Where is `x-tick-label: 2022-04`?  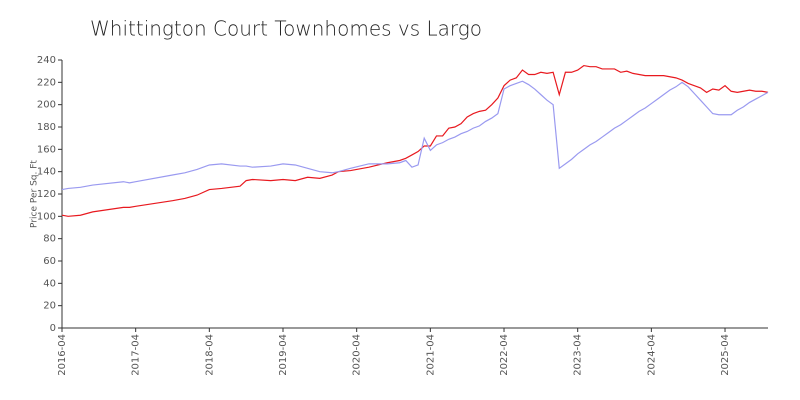 x-tick-label: 2022-04 is located at coordinates (504, 355).